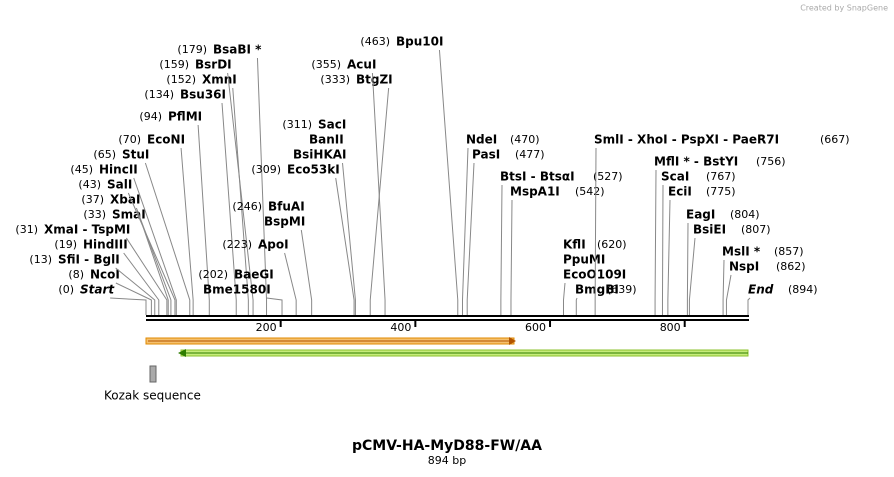 The height and width of the screenshot is (477, 894). Describe the element at coordinates (375, 41) in the screenshot. I see `site-position: (463)` at that location.